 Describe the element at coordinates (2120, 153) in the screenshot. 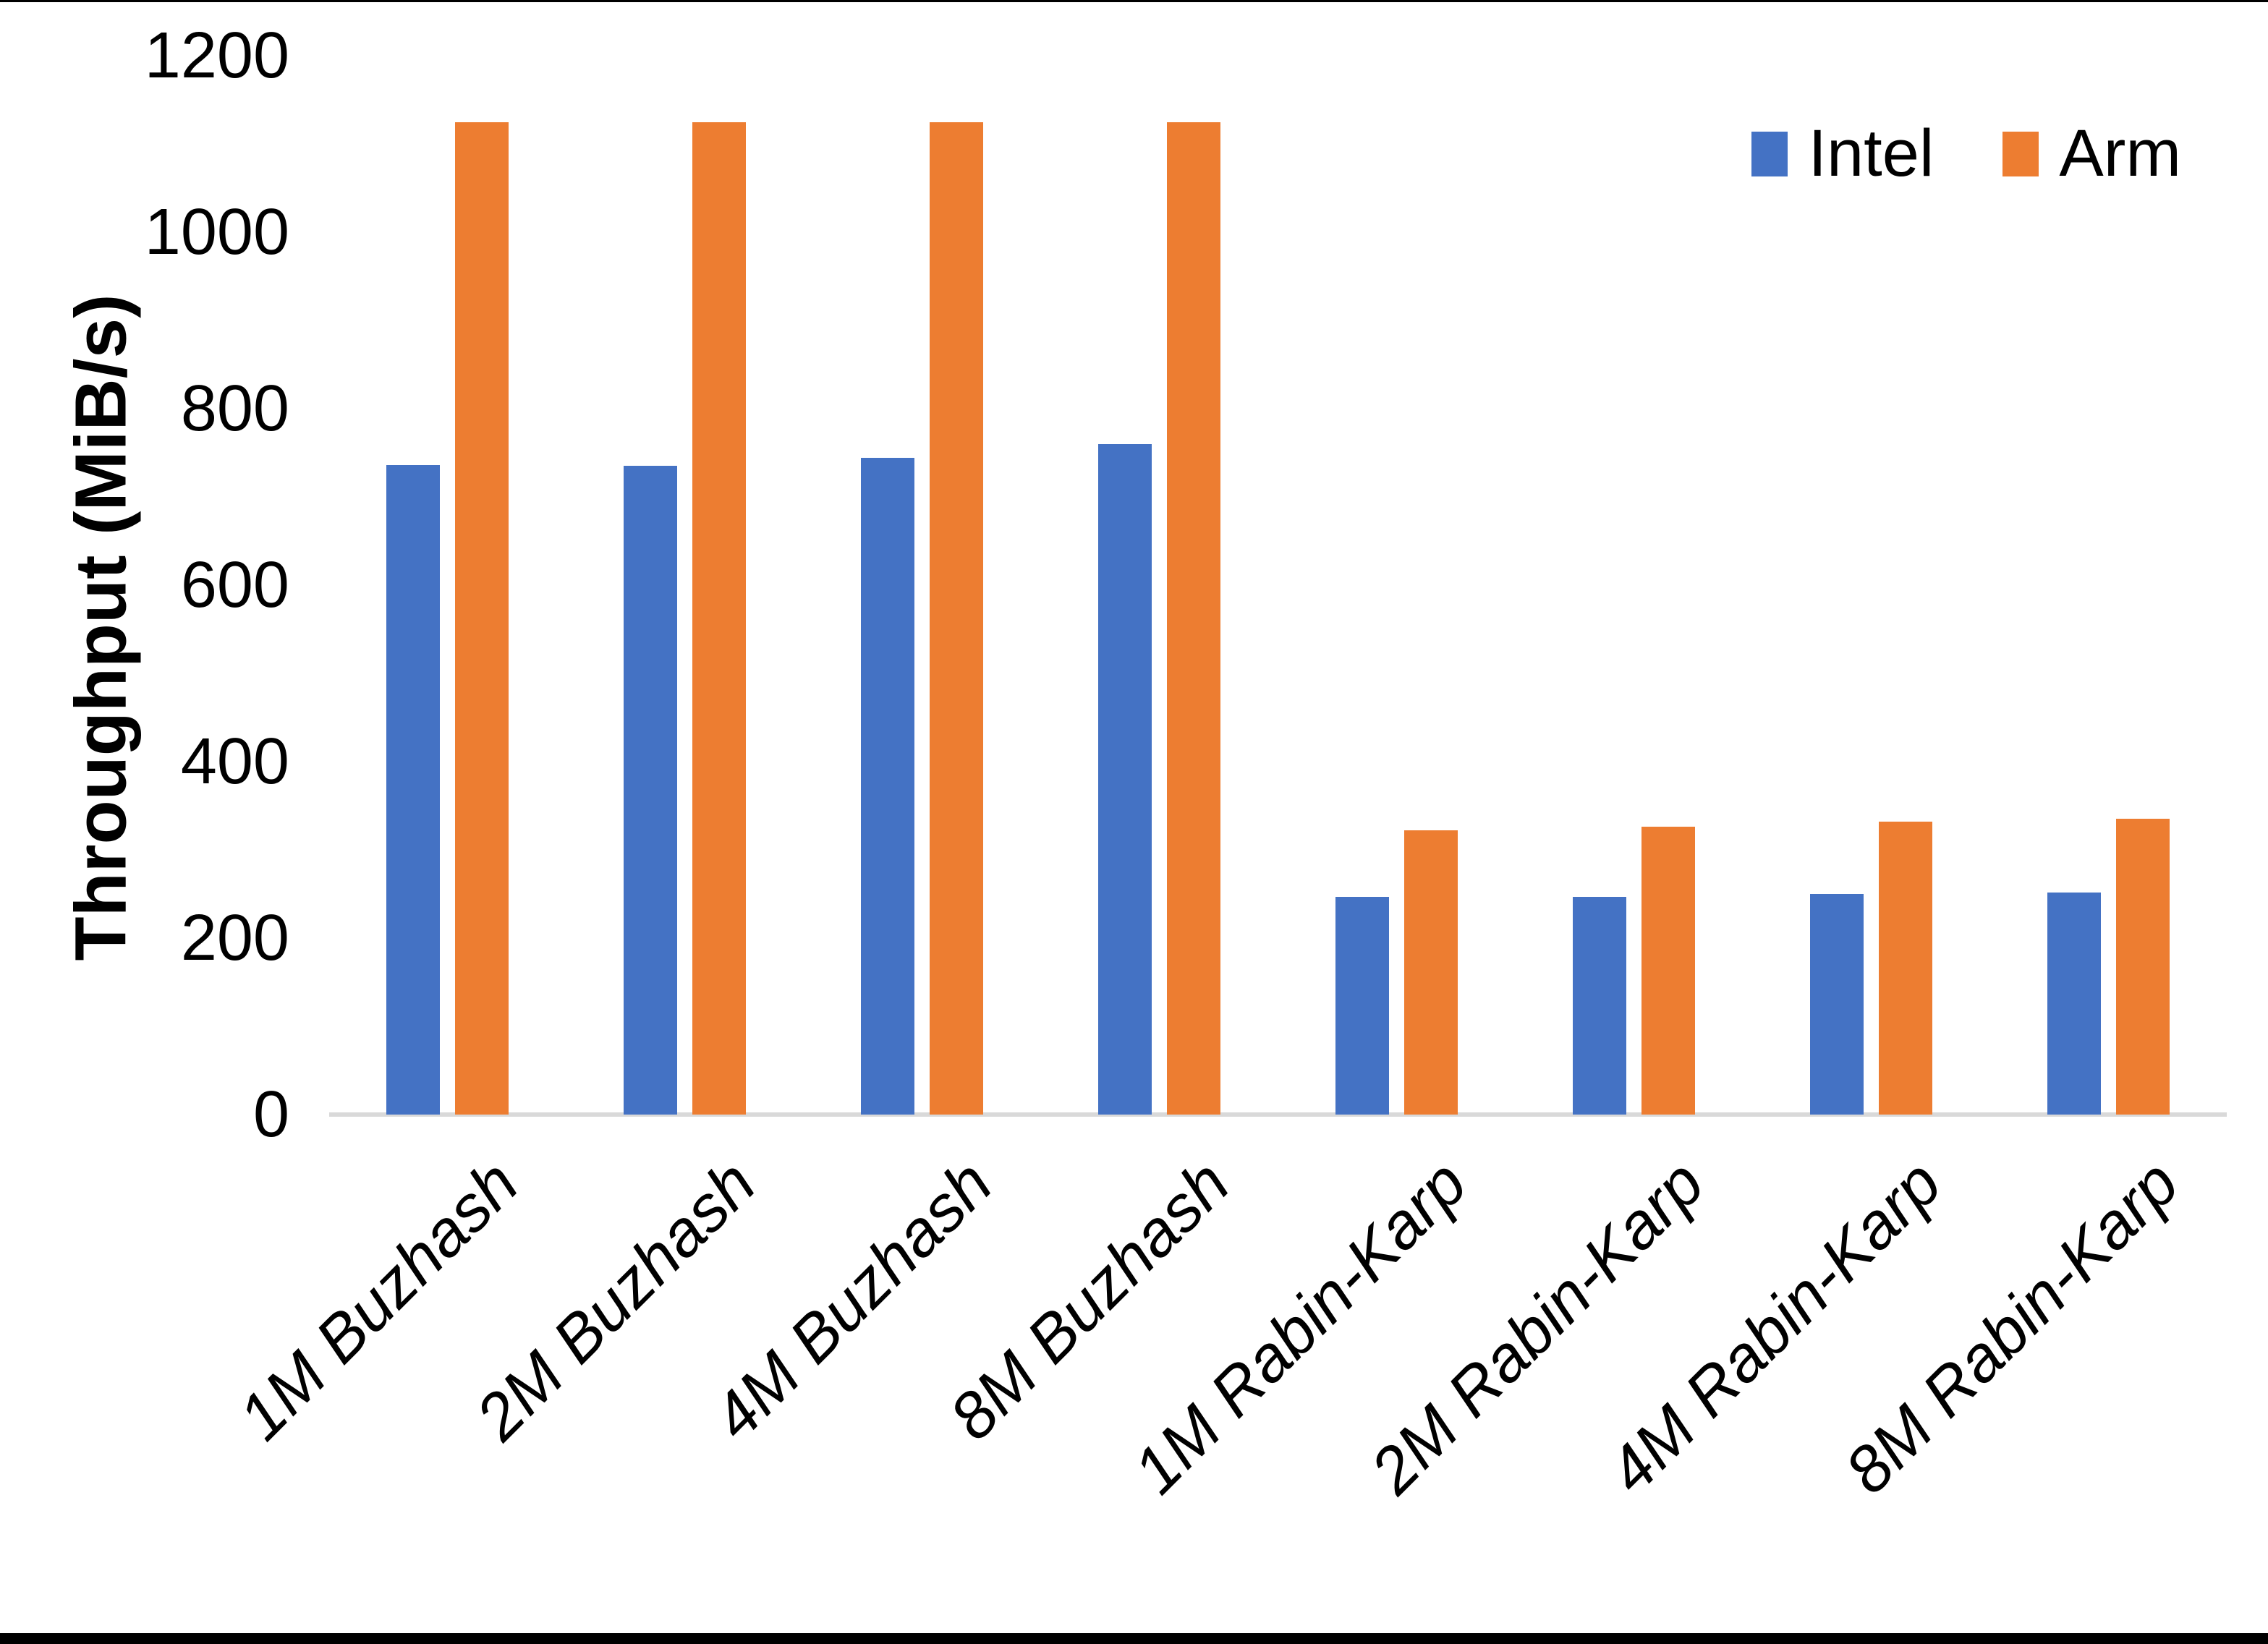

I see `legend-label-arm: Arm` at that location.